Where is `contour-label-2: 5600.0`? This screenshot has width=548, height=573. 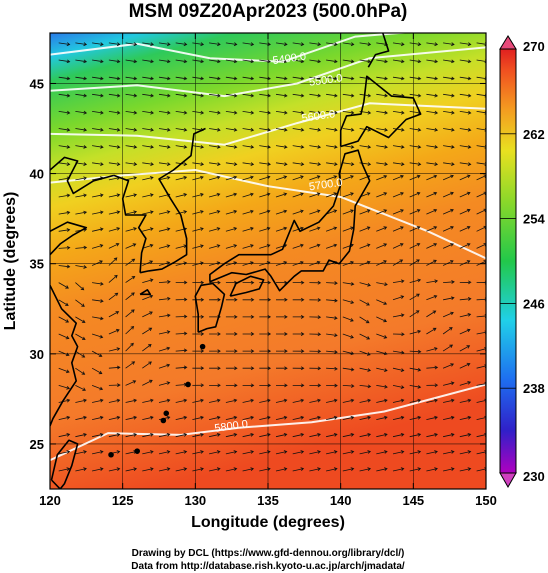 contour-label-2: 5600.0 is located at coordinates (318, 116).